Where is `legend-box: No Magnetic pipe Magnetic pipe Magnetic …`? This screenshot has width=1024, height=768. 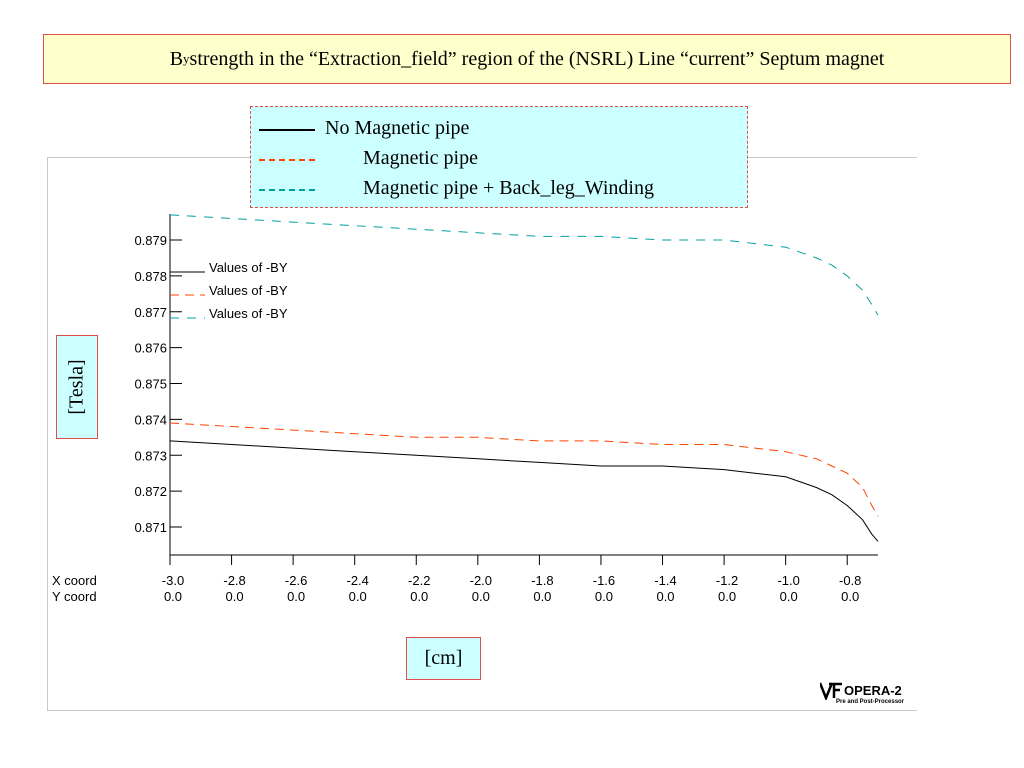
legend-box: No Magnetic pipe Magnetic pipe Magnetic … is located at coordinates (499, 157).